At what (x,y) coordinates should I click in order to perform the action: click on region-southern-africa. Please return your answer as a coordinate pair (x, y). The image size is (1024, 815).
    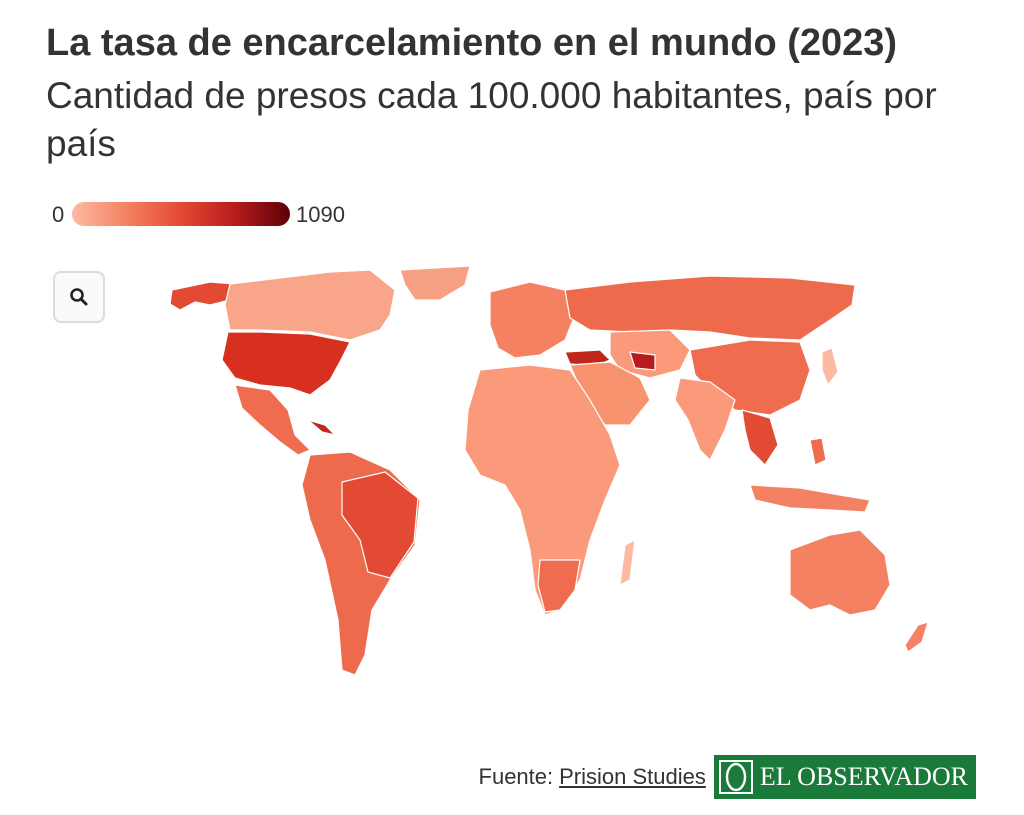
    Looking at the image, I should click on (559, 586).